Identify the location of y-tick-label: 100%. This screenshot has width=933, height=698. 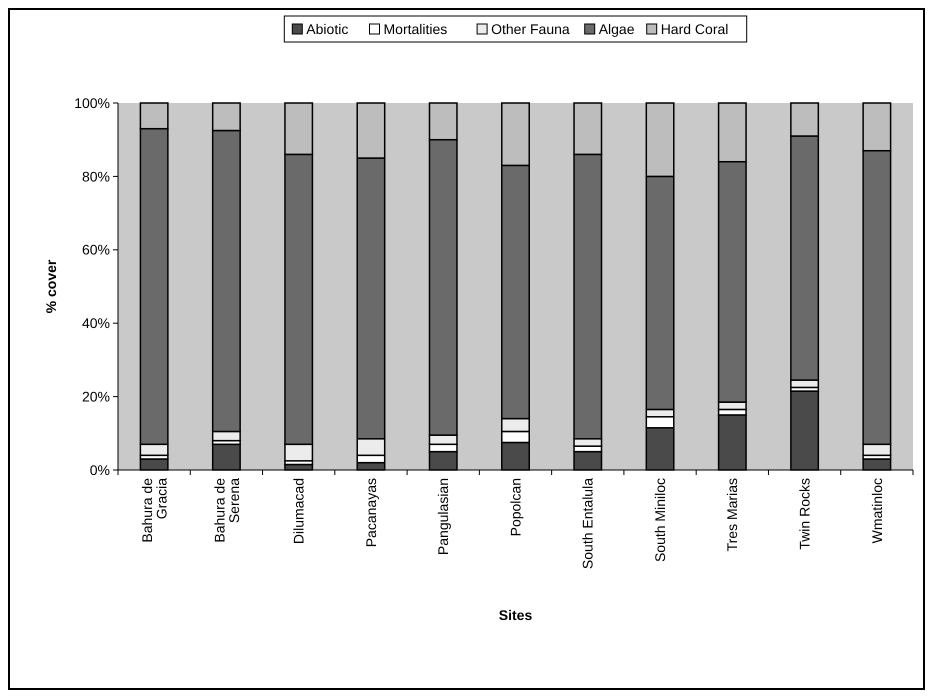
(92, 102).